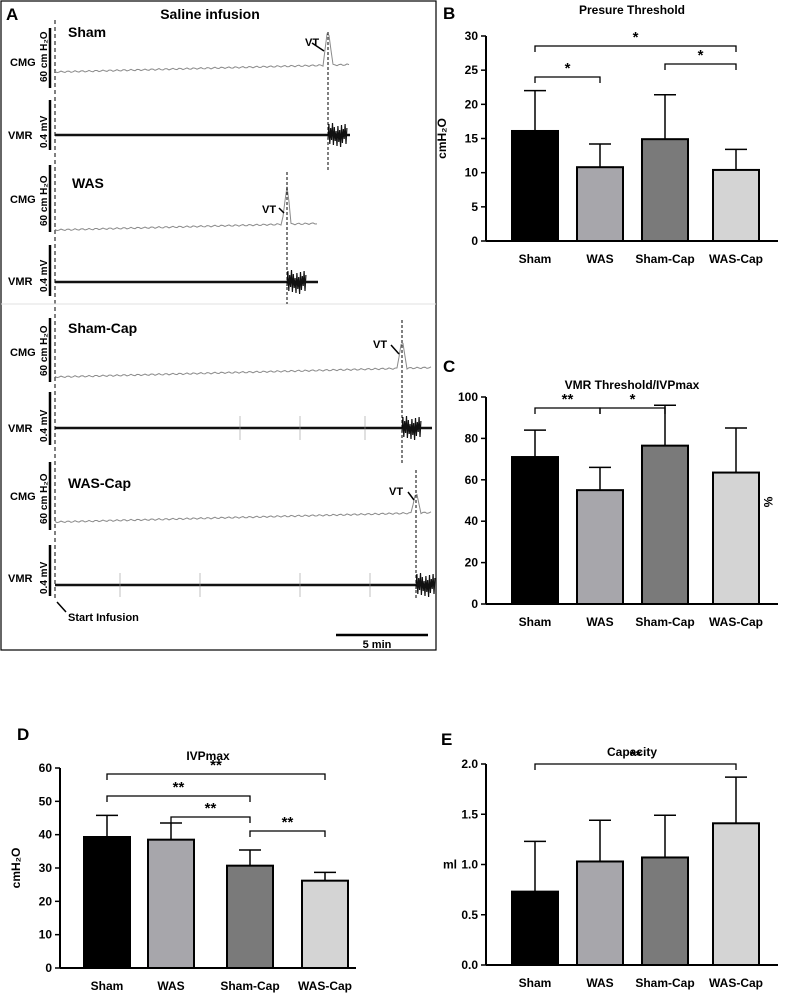  Describe the element at coordinates (599, 622) in the screenshot. I see `category-label-c-1: WAS` at that location.